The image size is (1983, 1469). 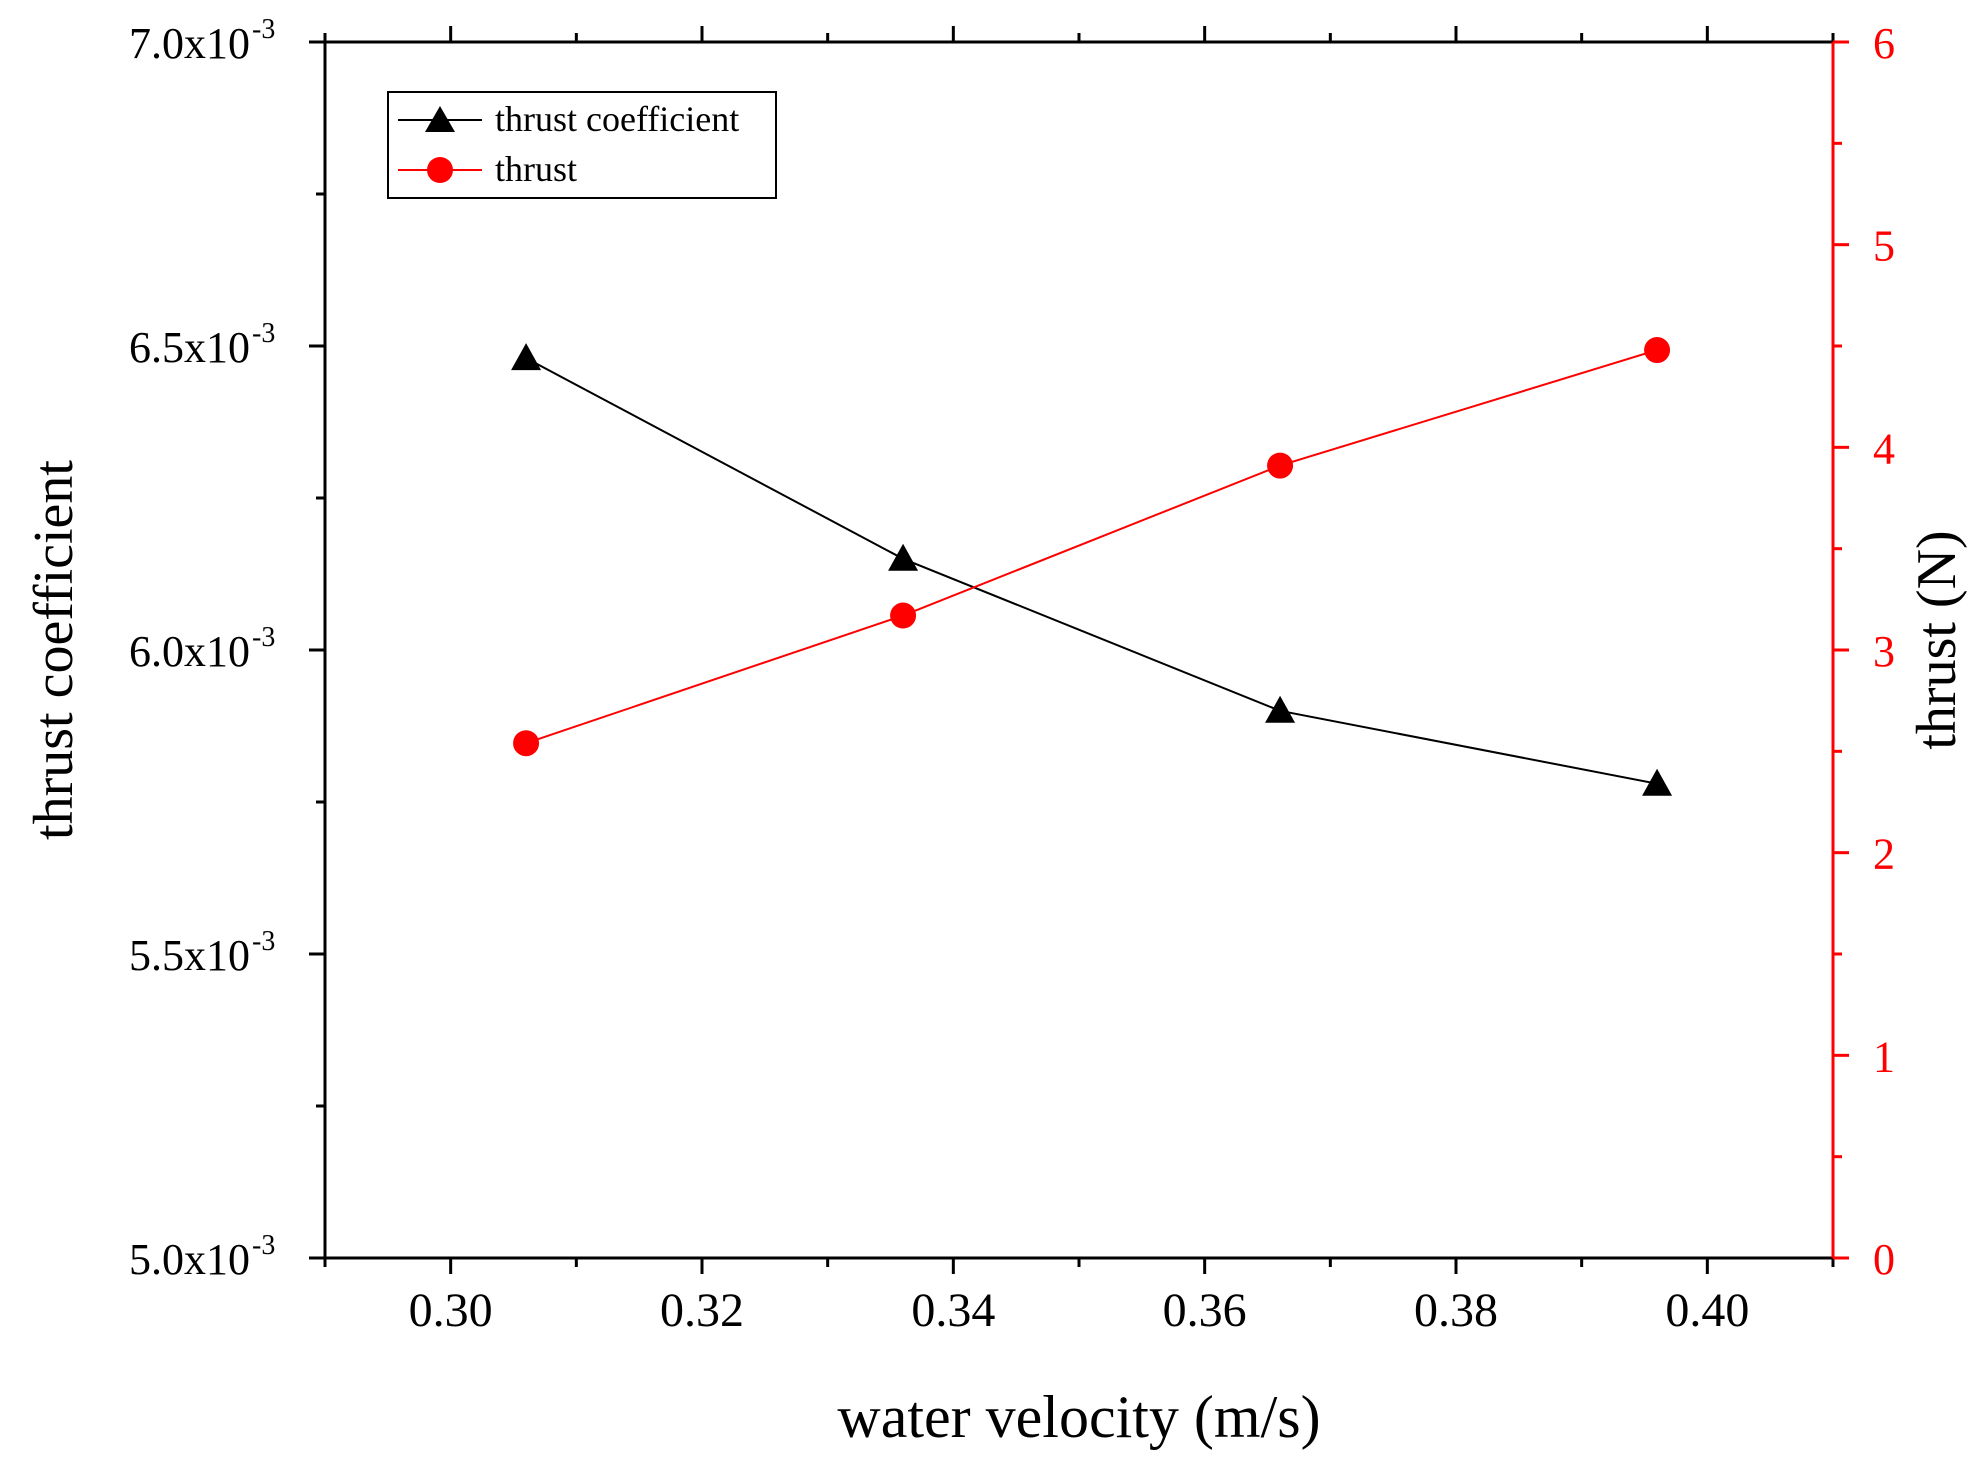 I want to click on x-tick-label: 0.36, so click(x=1205, y=1310).